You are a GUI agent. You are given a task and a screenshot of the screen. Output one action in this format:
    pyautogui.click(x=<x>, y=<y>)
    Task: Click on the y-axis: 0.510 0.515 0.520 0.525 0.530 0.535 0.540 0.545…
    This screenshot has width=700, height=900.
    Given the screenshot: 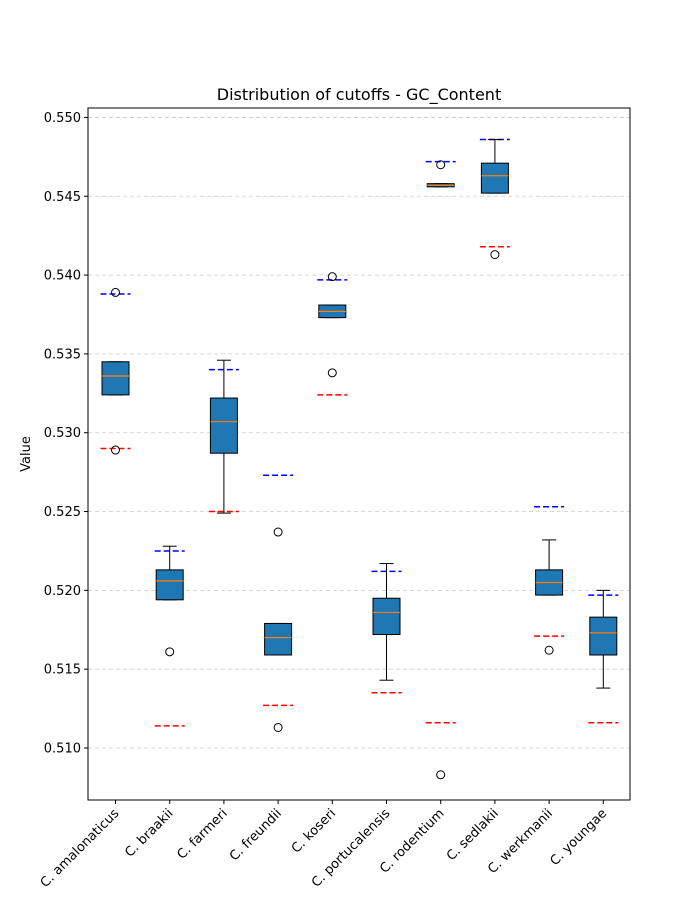 What is the action you would take?
    pyautogui.click(x=66, y=433)
    